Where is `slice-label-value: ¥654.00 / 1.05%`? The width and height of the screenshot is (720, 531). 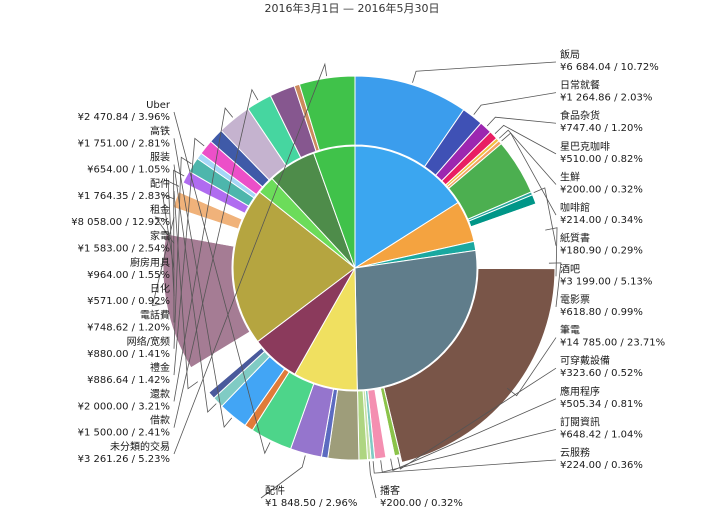
slice-label-value: ¥654.00 / 1.05% is located at coordinates (128, 170).